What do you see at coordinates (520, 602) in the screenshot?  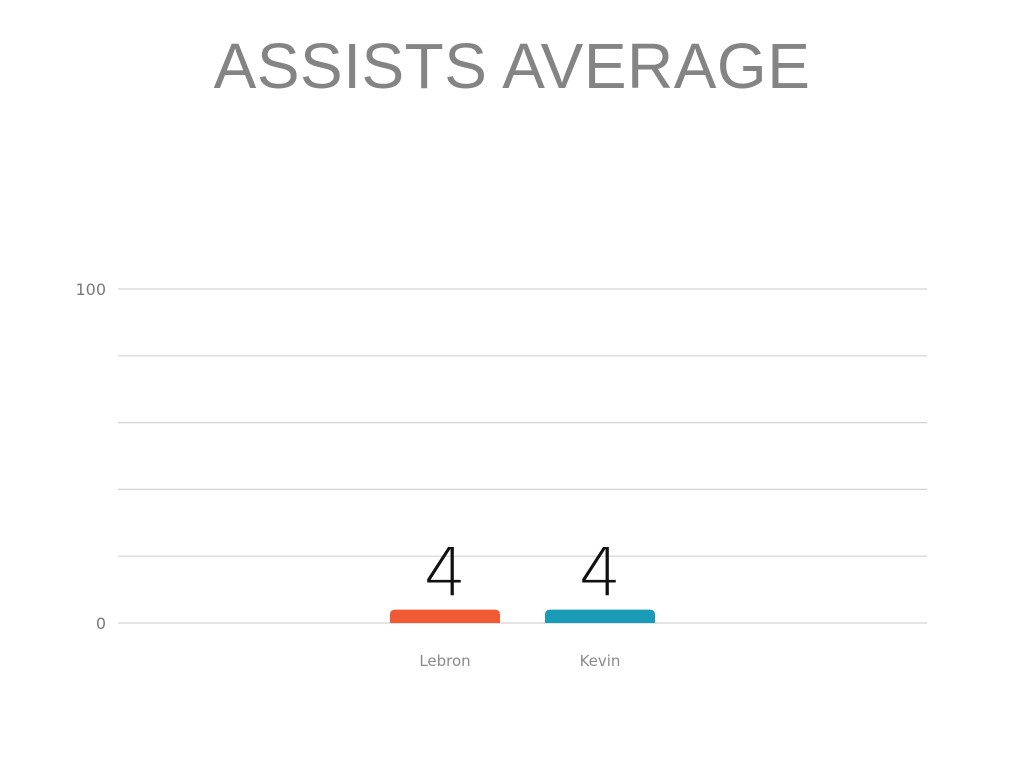 I see `labels: 4 Lebron 4 Kevin` at bounding box center [520, 602].